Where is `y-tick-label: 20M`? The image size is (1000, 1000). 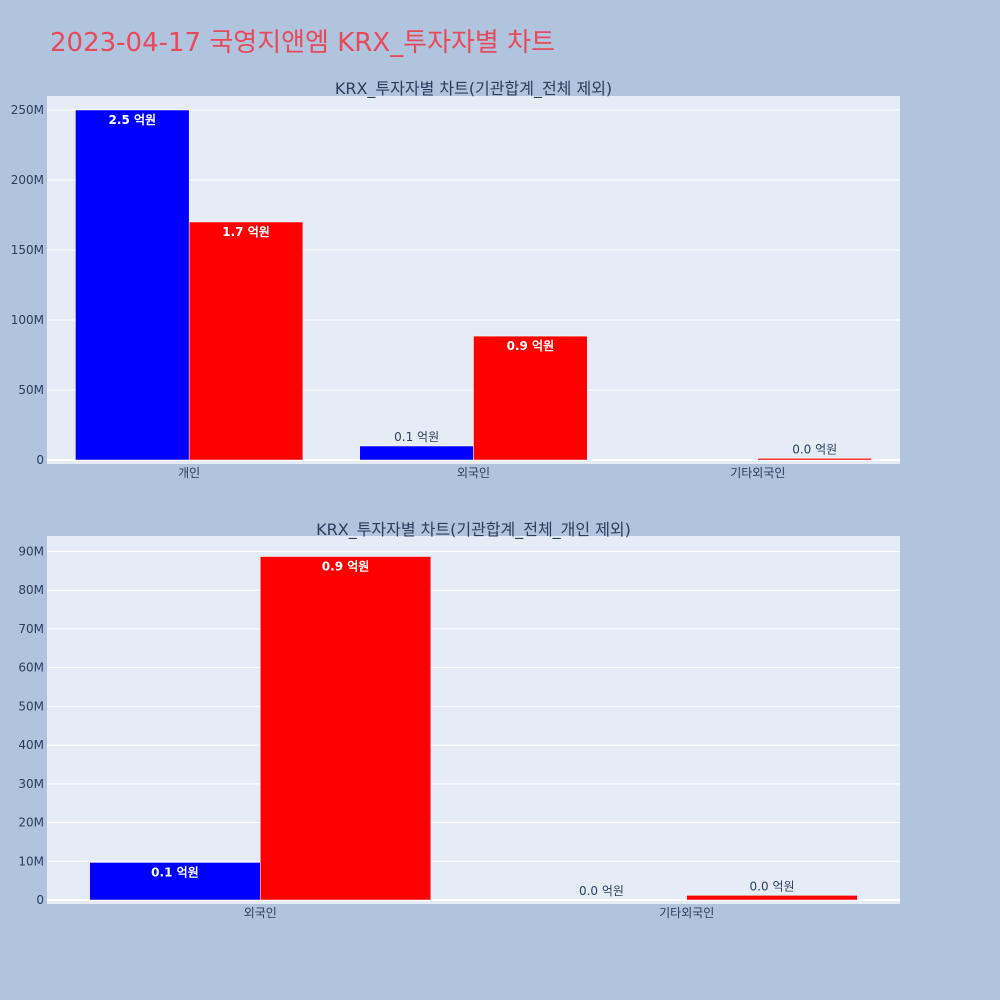
y-tick-label: 20M is located at coordinates (31, 823).